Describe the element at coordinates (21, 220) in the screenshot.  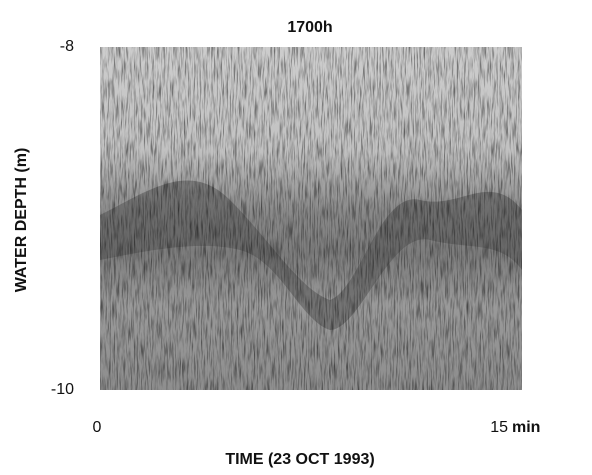
I see `y-axis-label: WATER DEPTH (m)` at that location.